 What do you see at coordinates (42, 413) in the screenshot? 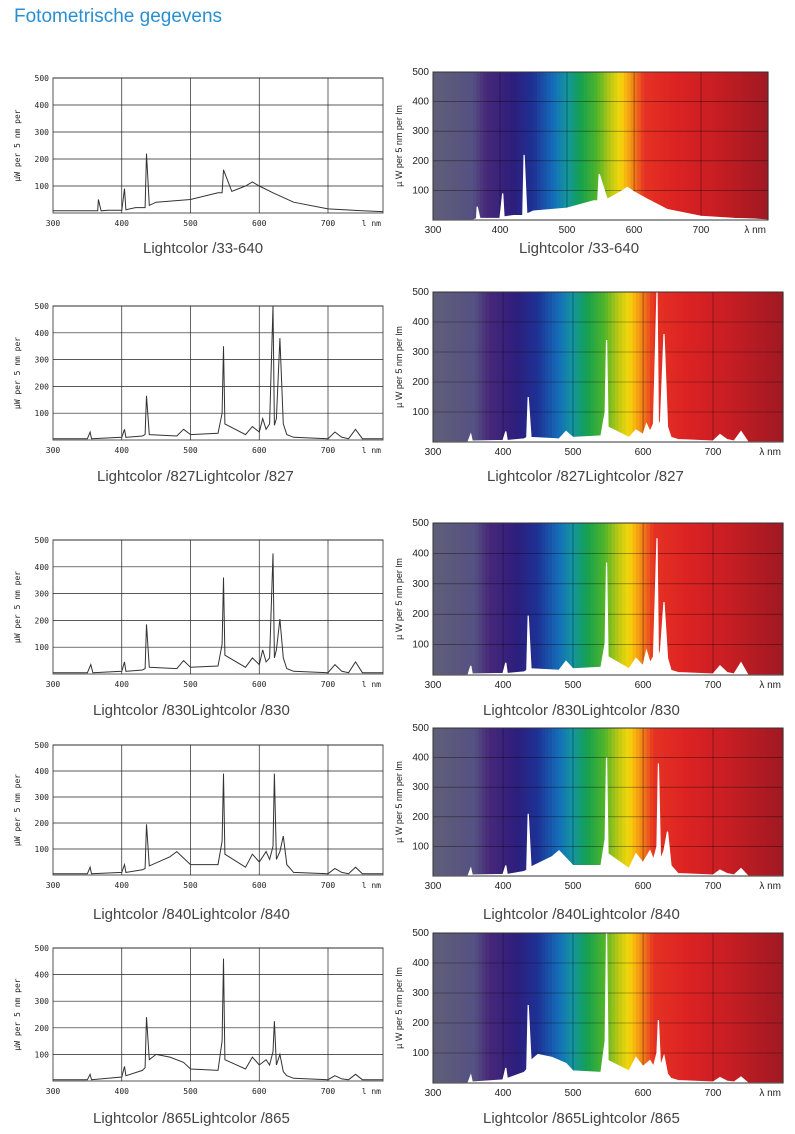
I see `y-tick-label: 100` at bounding box center [42, 413].